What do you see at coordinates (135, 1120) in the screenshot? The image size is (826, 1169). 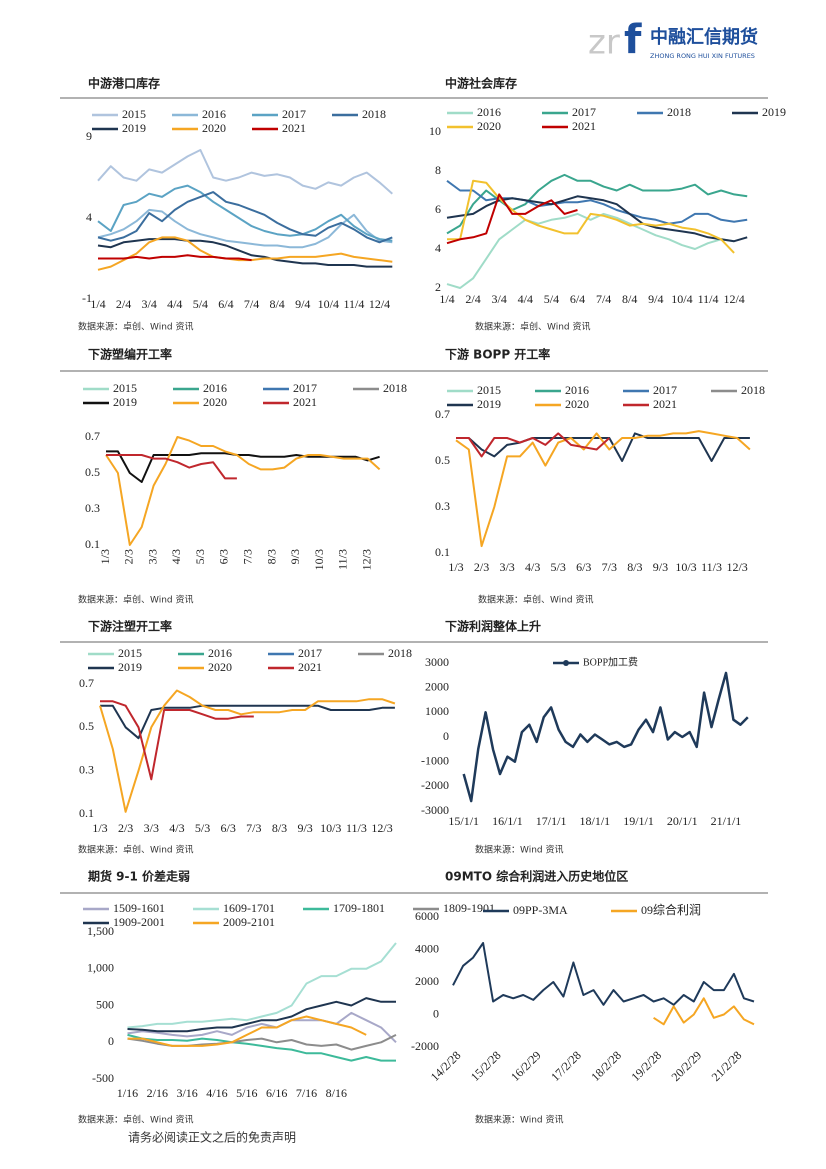 I see `chart-source: 数据来源：卓创、Wind 资讯` at bounding box center [135, 1120].